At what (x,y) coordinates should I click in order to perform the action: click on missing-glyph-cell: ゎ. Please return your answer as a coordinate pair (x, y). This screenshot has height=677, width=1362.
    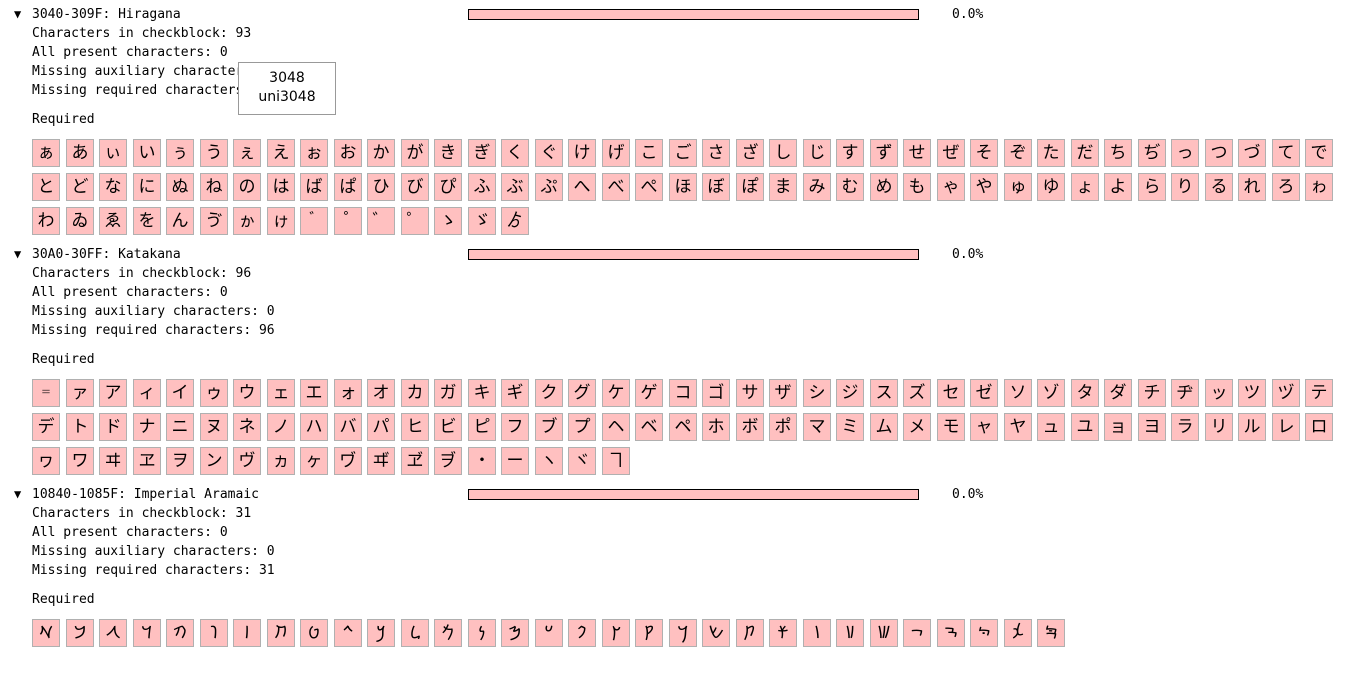
    Looking at the image, I should click on (1319, 187).